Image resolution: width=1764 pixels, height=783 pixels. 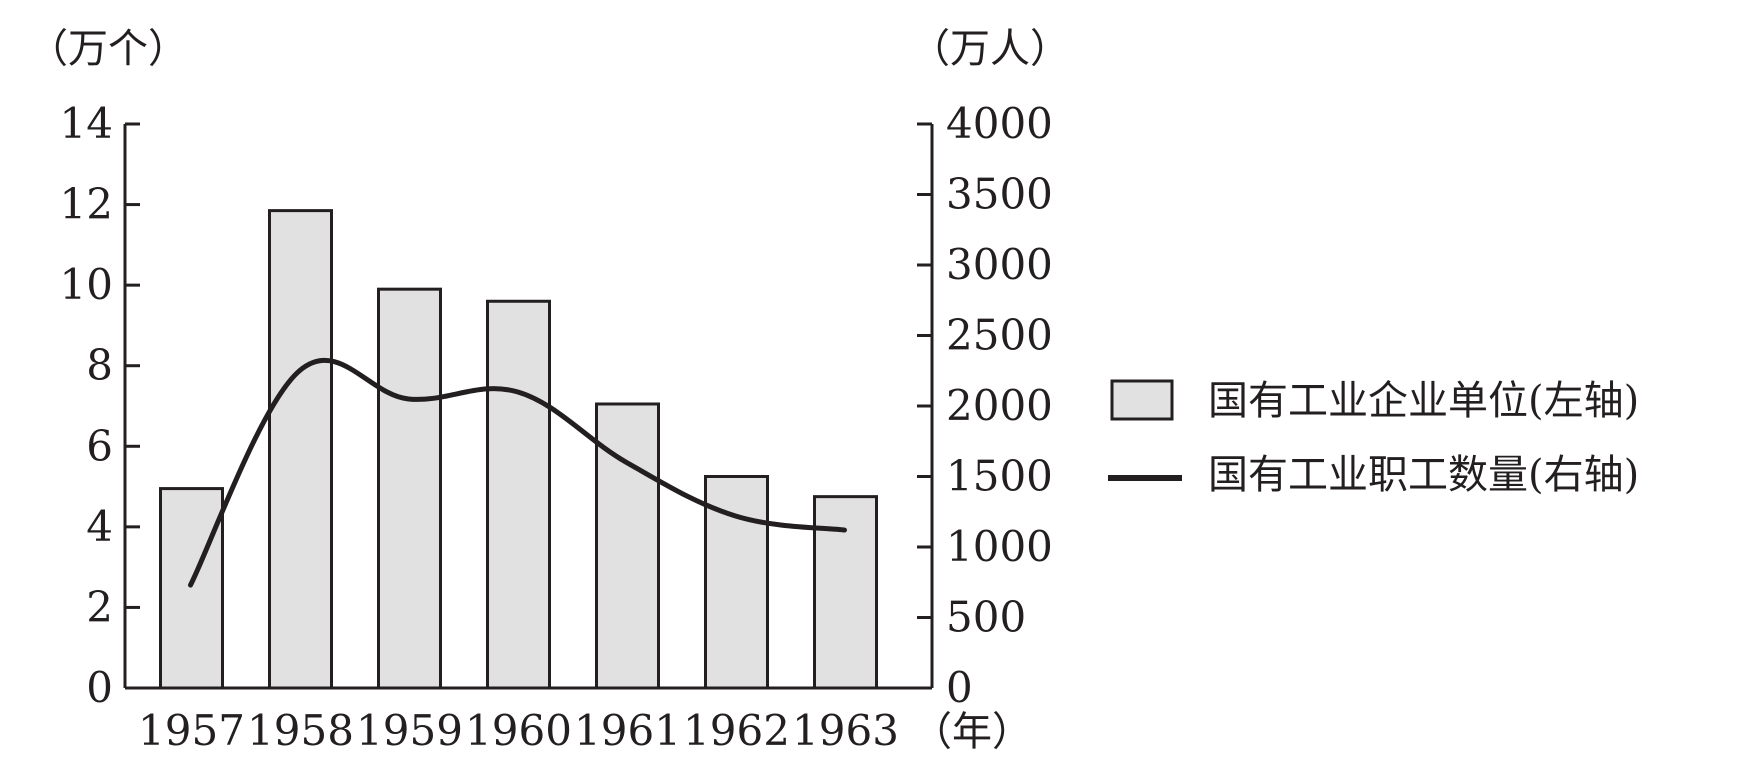 What do you see at coordinates (999, 194) in the screenshot?
I see `right-tick-label: 3500` at bounding box center [999, 194].